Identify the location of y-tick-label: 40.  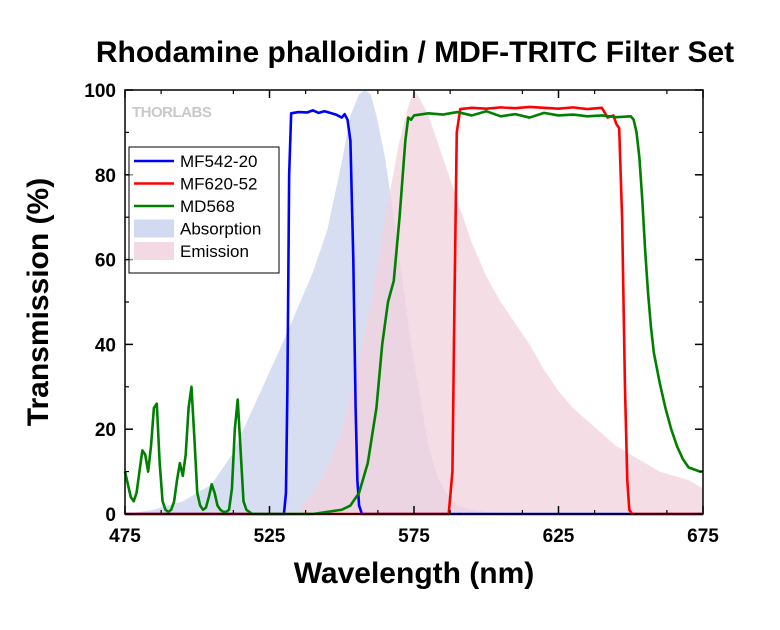
(105, 345).